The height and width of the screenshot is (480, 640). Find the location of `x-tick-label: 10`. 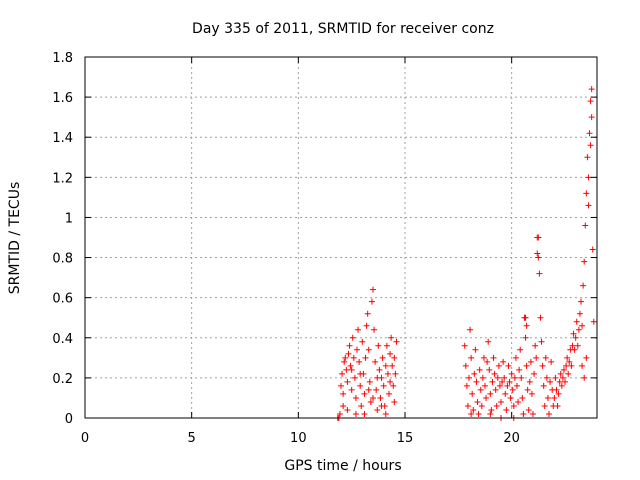

x-tick-label: 10 is located at coordinates (298, 438).